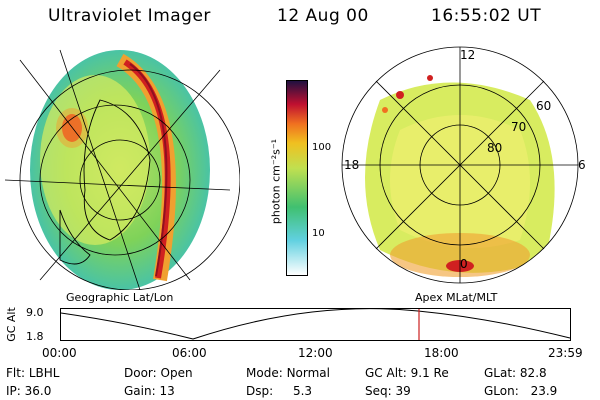  Describe the element at coordinates (129, 16) in the screenshot. I see `instrument-title: Ultraviolet Imager` at that location.